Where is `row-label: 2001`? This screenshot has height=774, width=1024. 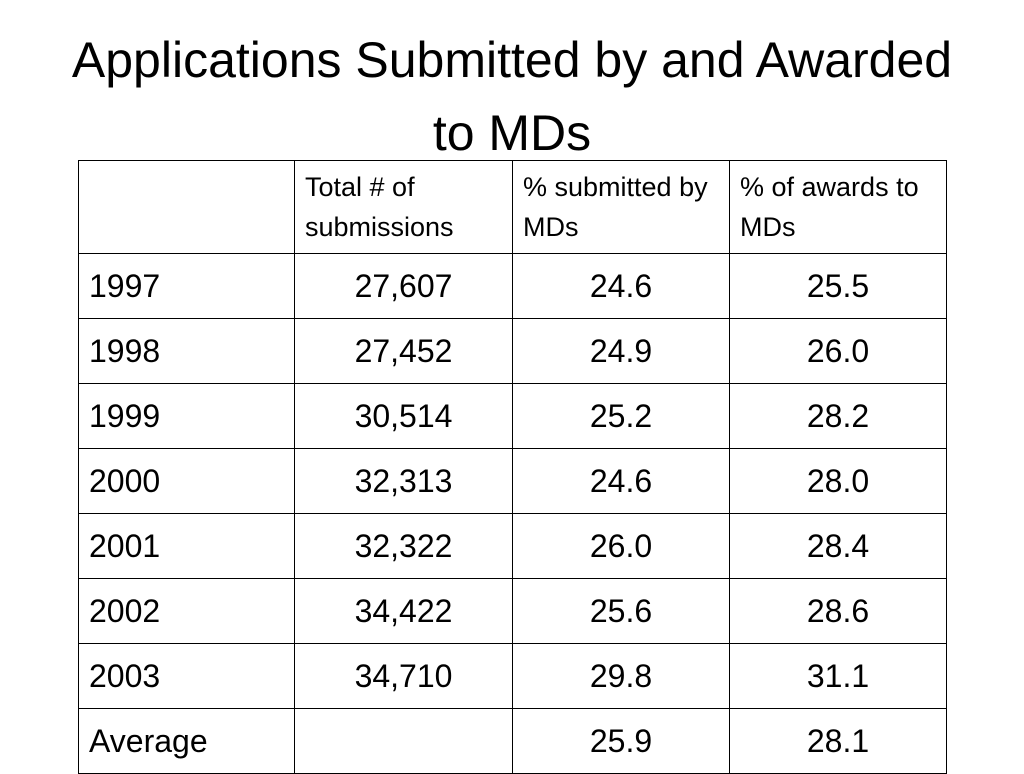
row-label: 2001 is located at coordinates (186, 546).